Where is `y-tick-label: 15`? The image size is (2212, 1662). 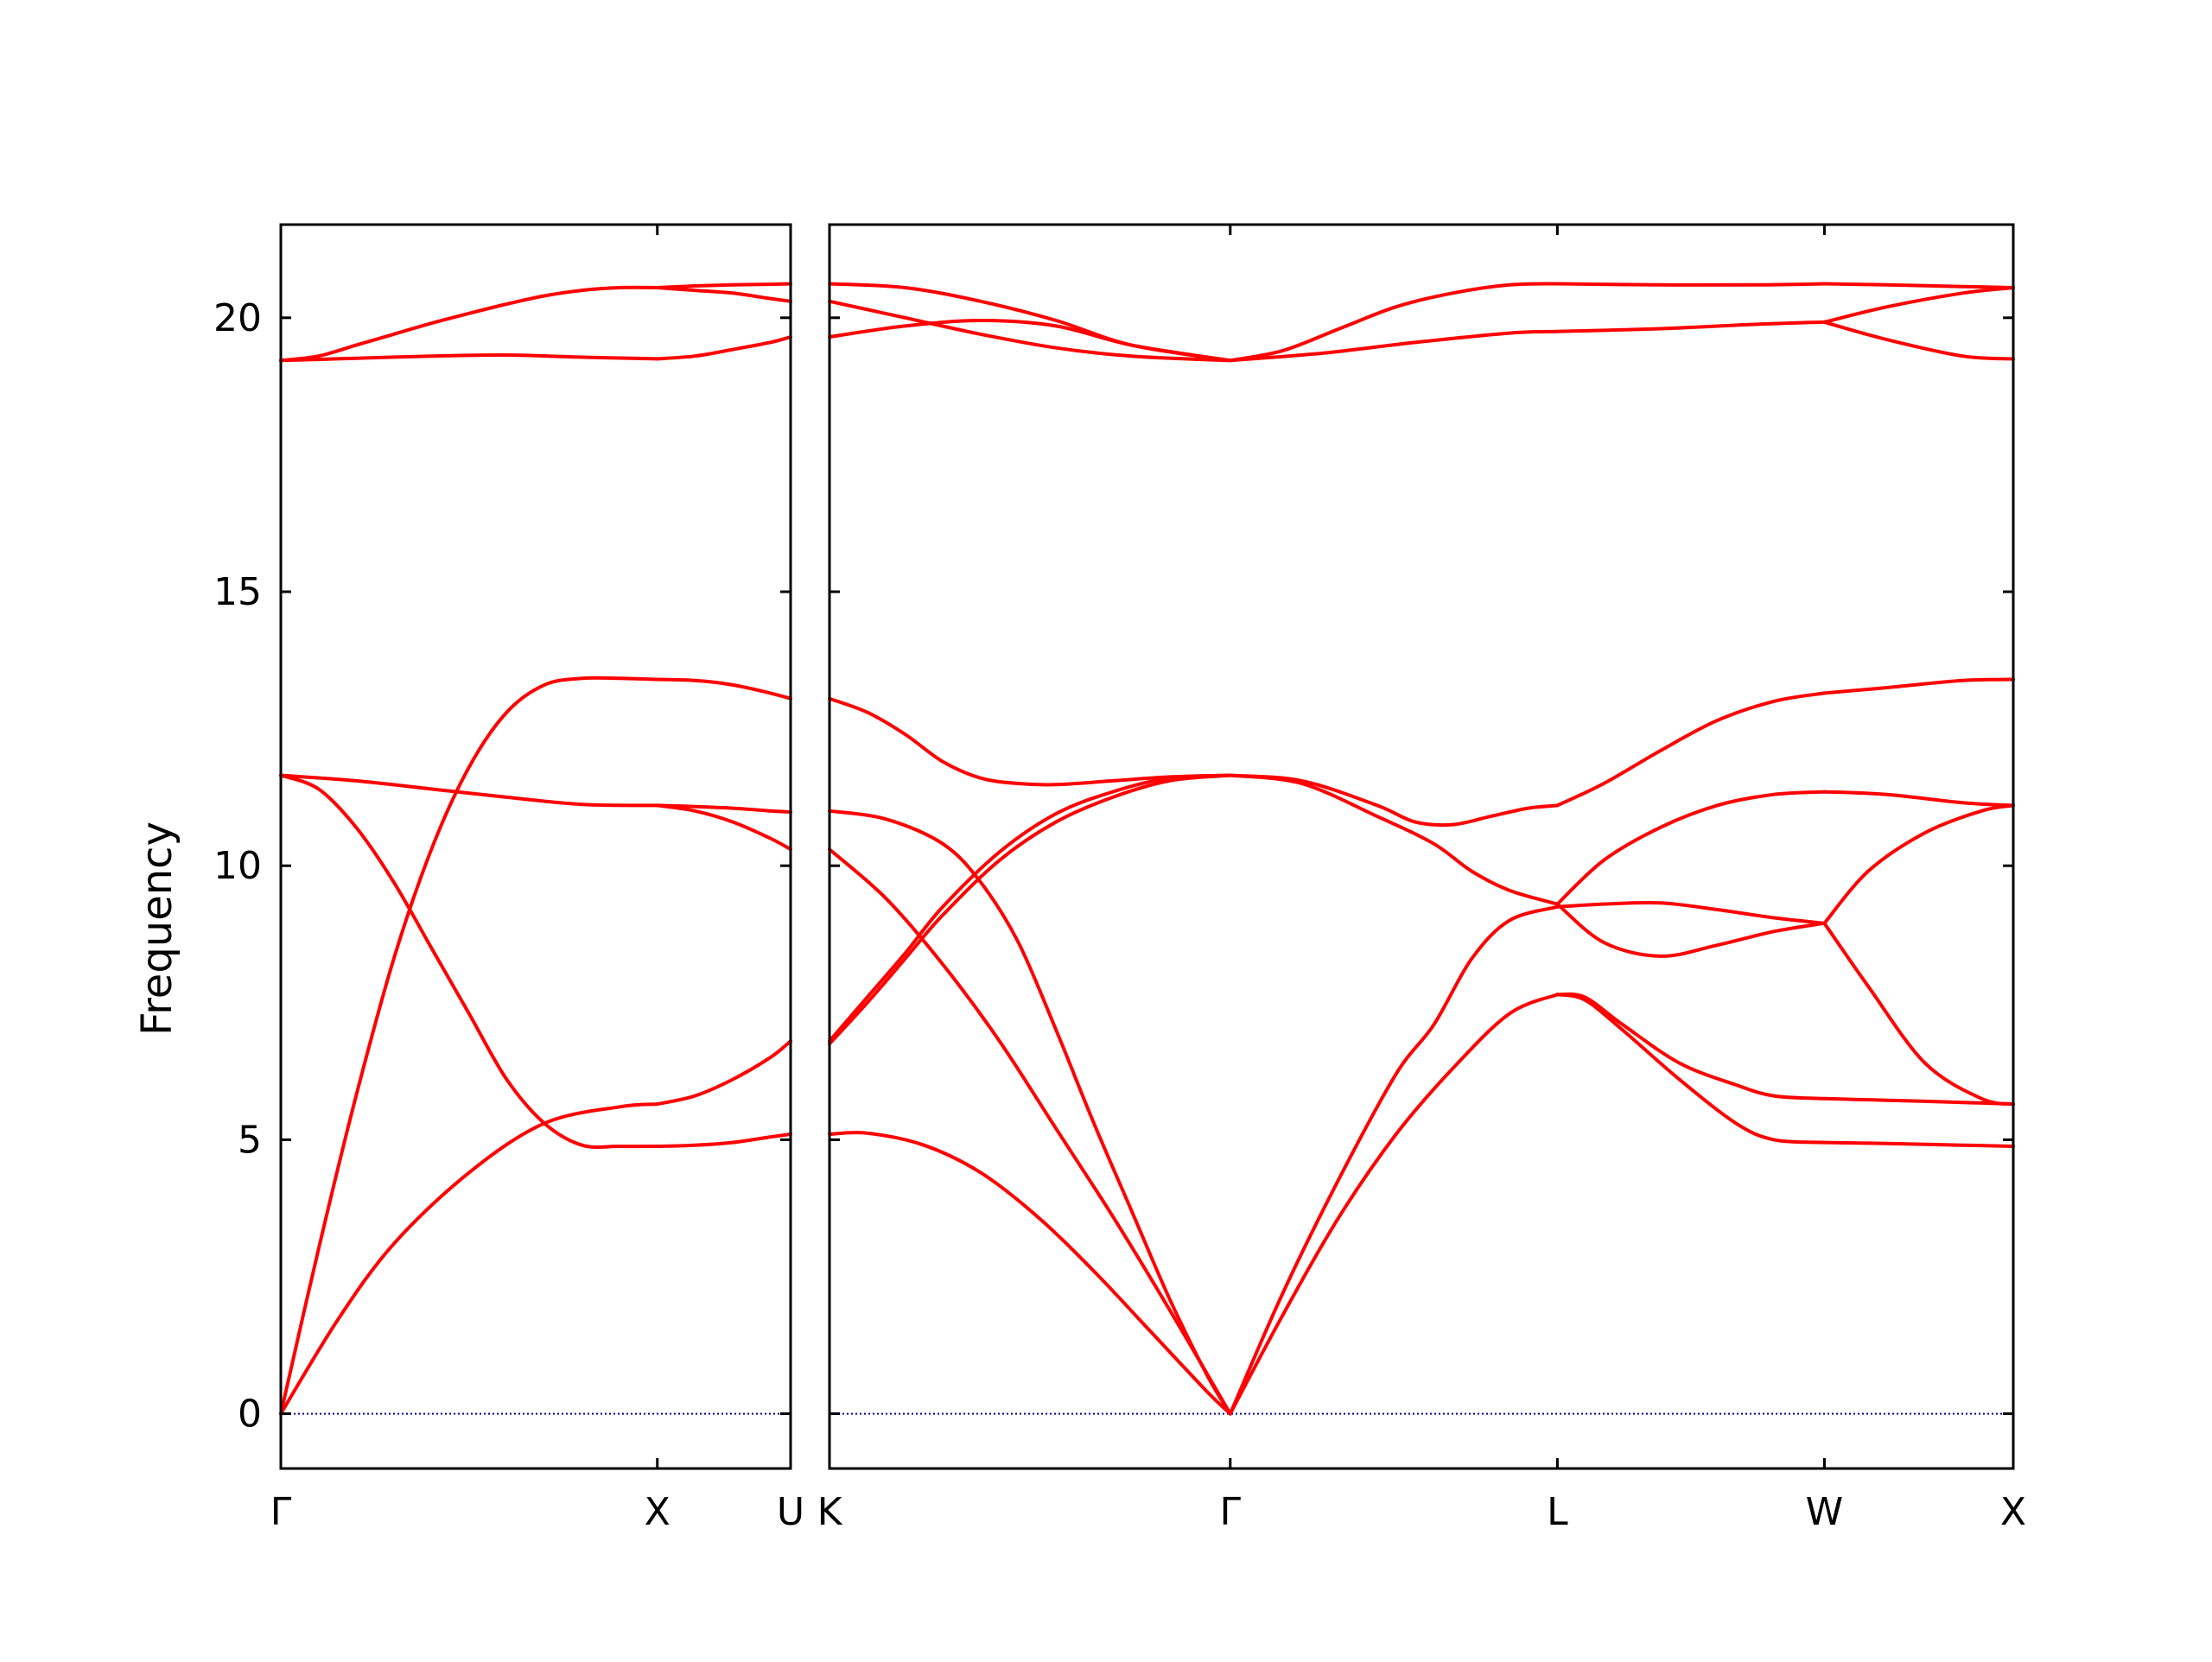 y-tick-label: 15 is located at coordinates (237, 592).